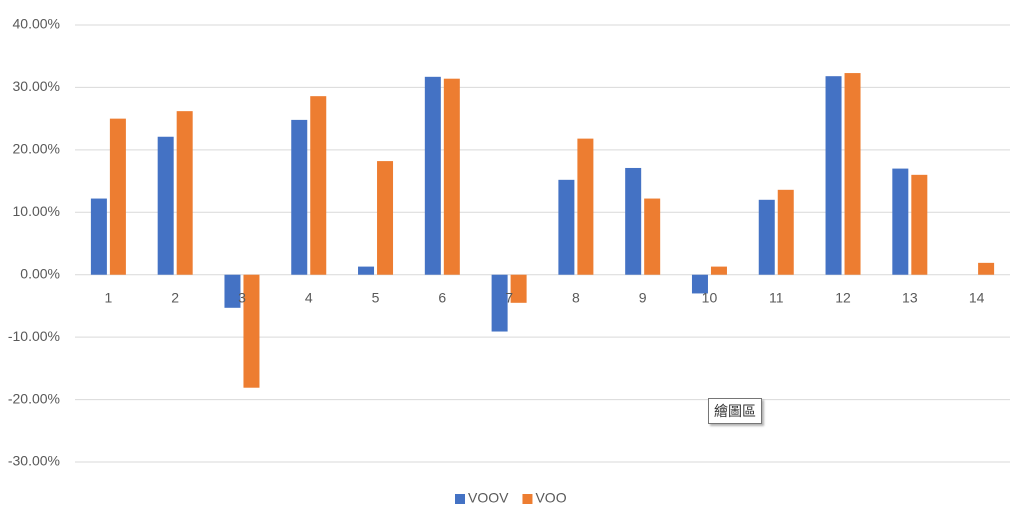  What do you see at coordinates (735, 411) in the screenshot?
I see `tooltip: 繪圖區` at bounding box center [735, 411].